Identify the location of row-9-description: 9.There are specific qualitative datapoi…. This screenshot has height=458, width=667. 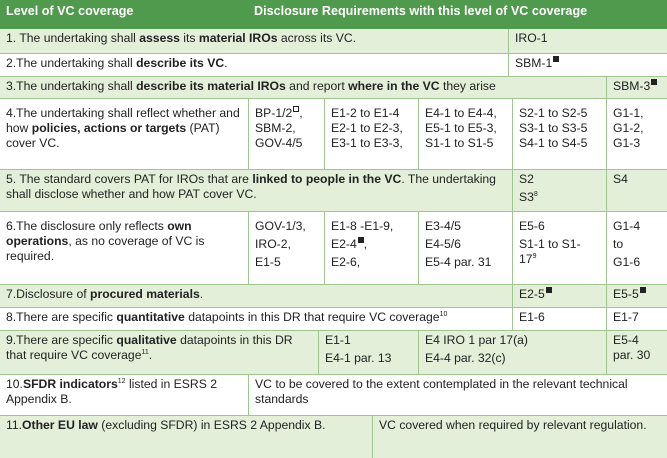
(159, 352).